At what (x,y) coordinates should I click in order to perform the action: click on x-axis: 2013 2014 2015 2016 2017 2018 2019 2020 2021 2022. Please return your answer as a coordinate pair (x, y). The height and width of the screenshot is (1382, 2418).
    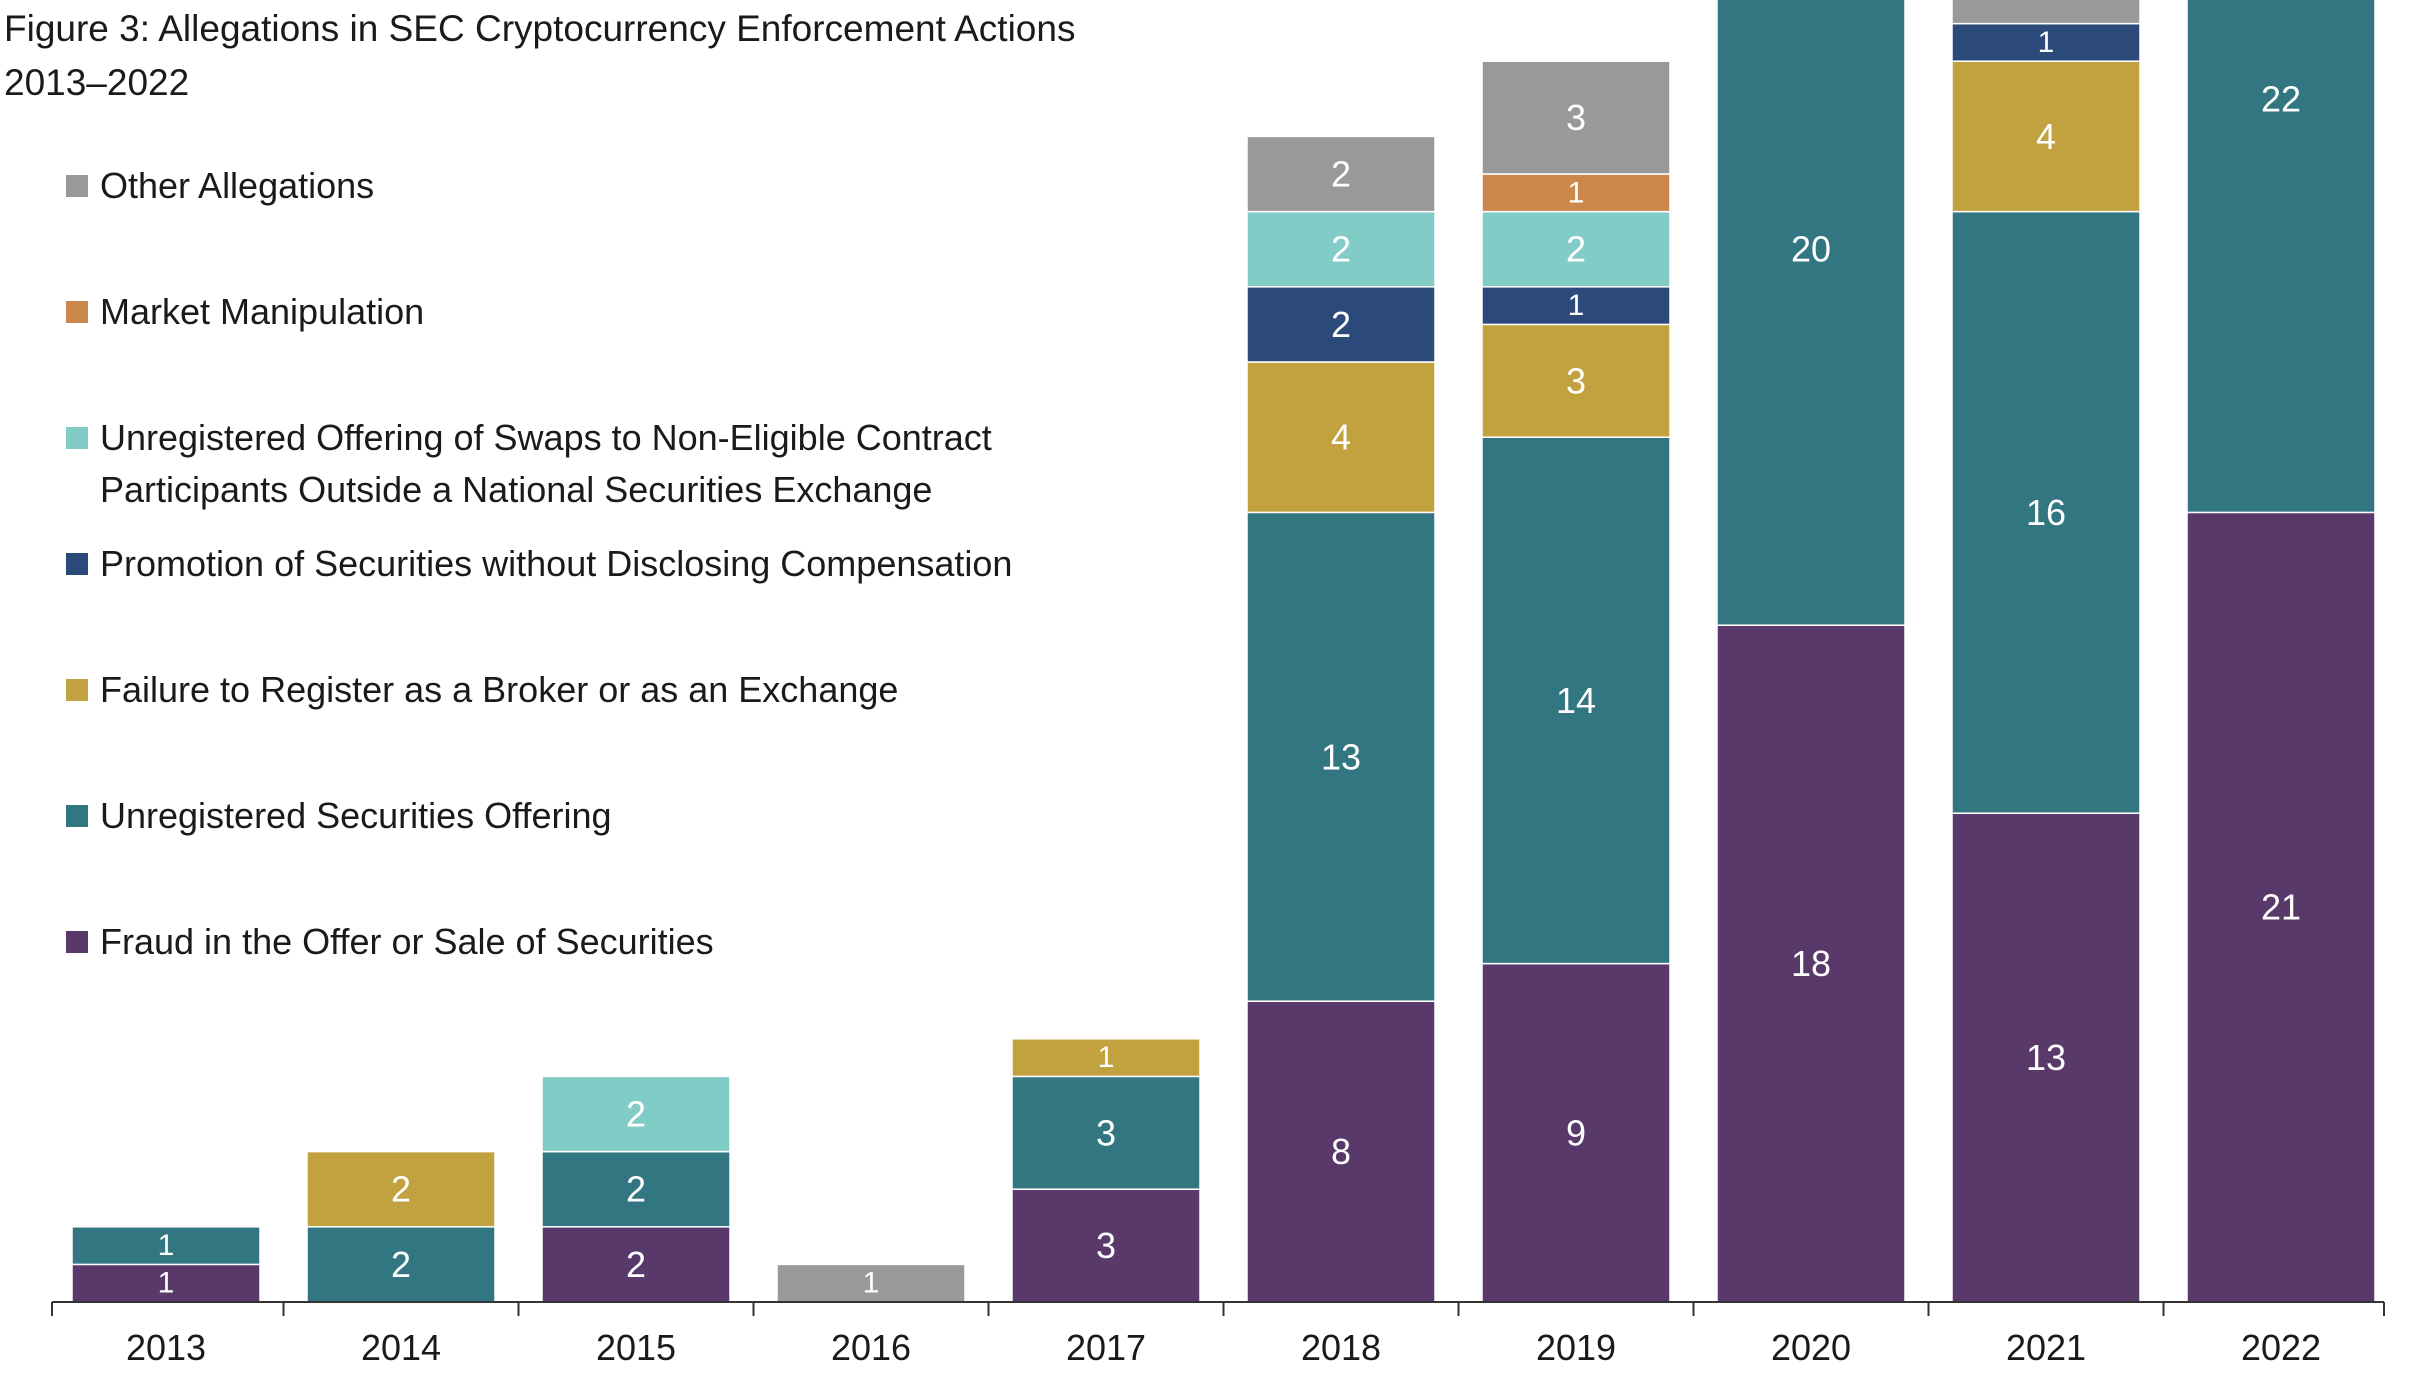
    Looking at the image, I should click on (1218, 1334).